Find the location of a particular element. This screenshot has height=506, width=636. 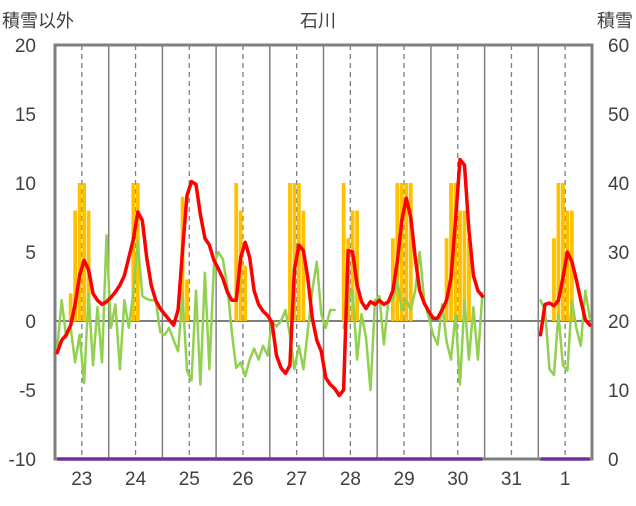

x-tick-label: 24 is located at coordinates (136, 479).